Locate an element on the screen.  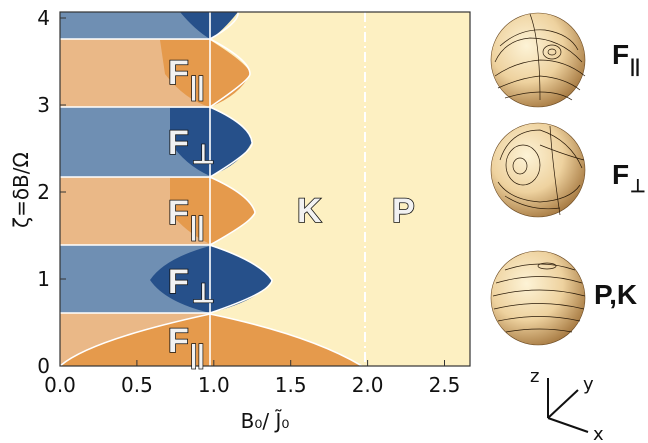
y-axis-label: ζ=δB/Ω is located at coordinates (21, 190).